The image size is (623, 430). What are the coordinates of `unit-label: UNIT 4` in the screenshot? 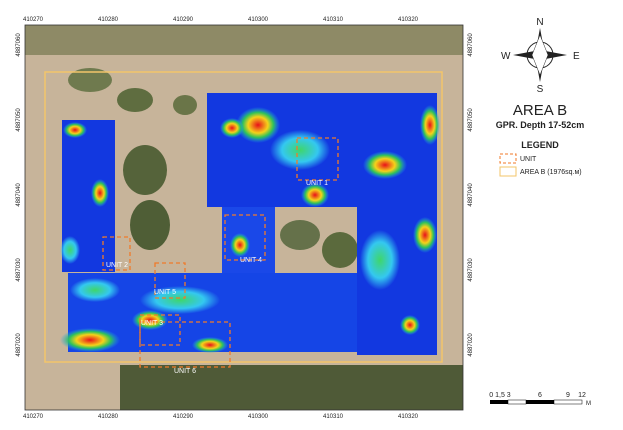 It's located at (251, 260).